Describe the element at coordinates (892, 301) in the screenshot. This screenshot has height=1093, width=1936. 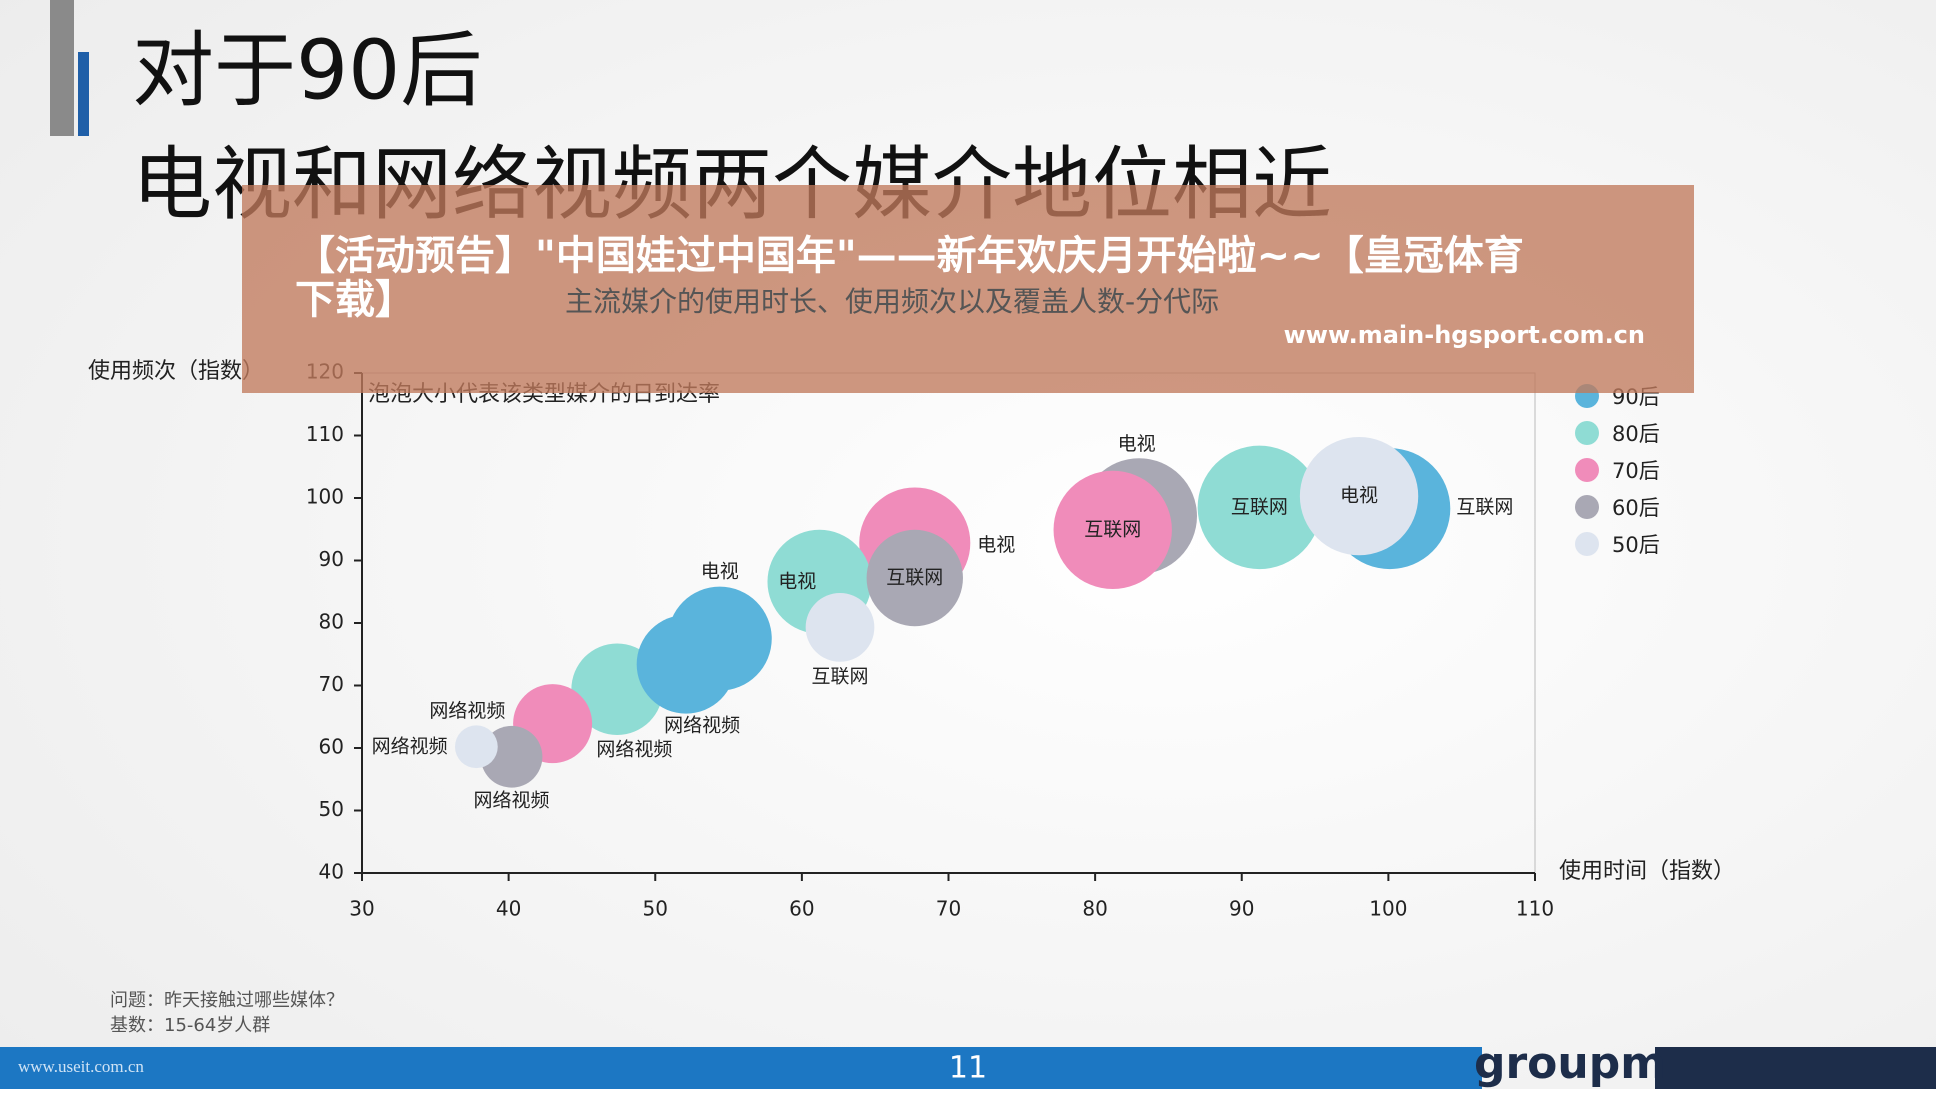
I see `subtitle: 主流媒介的使用时长、使用频次以及覆盖人数-分代际` at that location.